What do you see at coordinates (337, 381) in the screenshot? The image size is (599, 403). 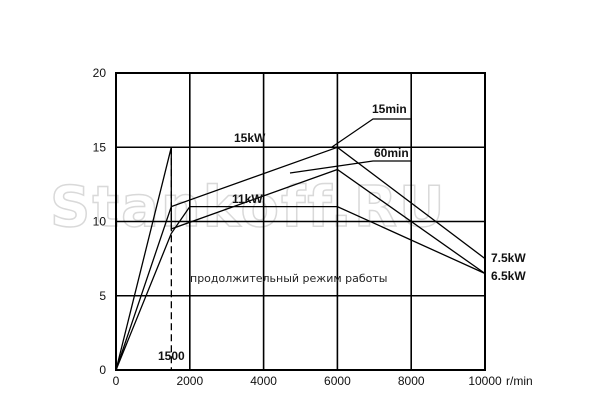 I see `x-tick-label: 6000` at bounding box center [337, 381].